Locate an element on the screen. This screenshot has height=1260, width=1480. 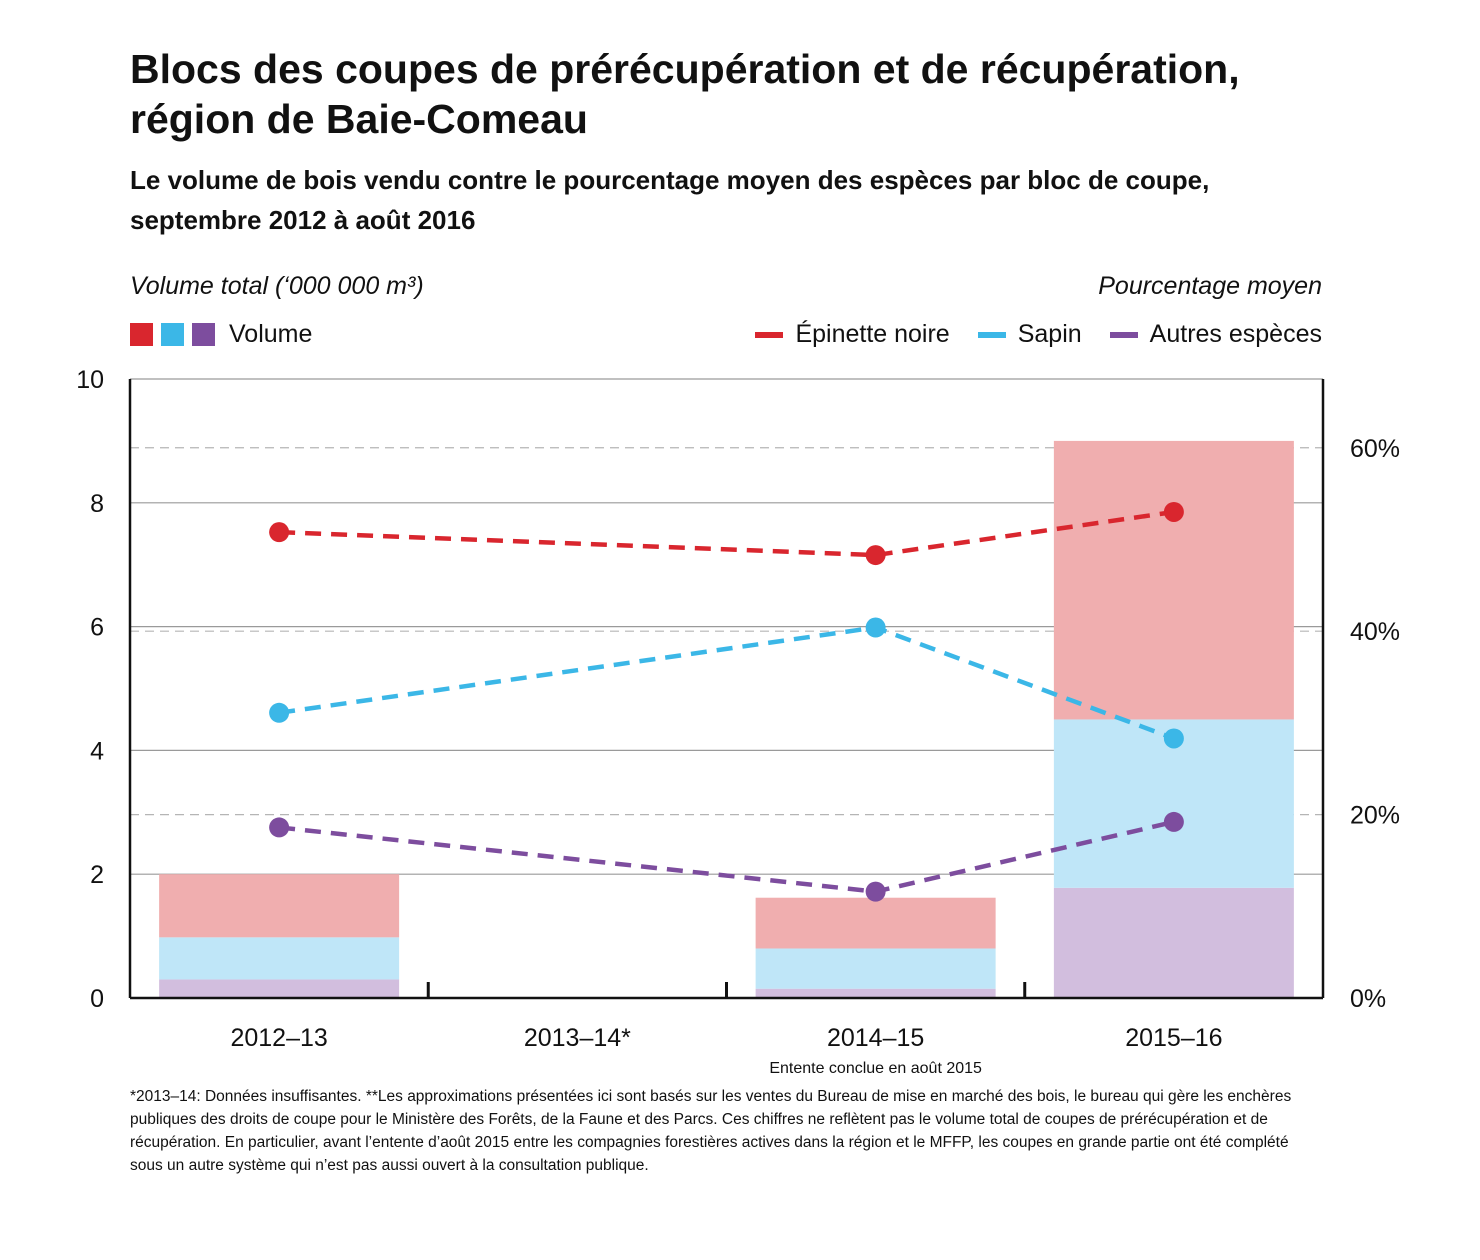
left-axis-title: Volume total (‘000 000 m³) is located at coordinates (277, 286).